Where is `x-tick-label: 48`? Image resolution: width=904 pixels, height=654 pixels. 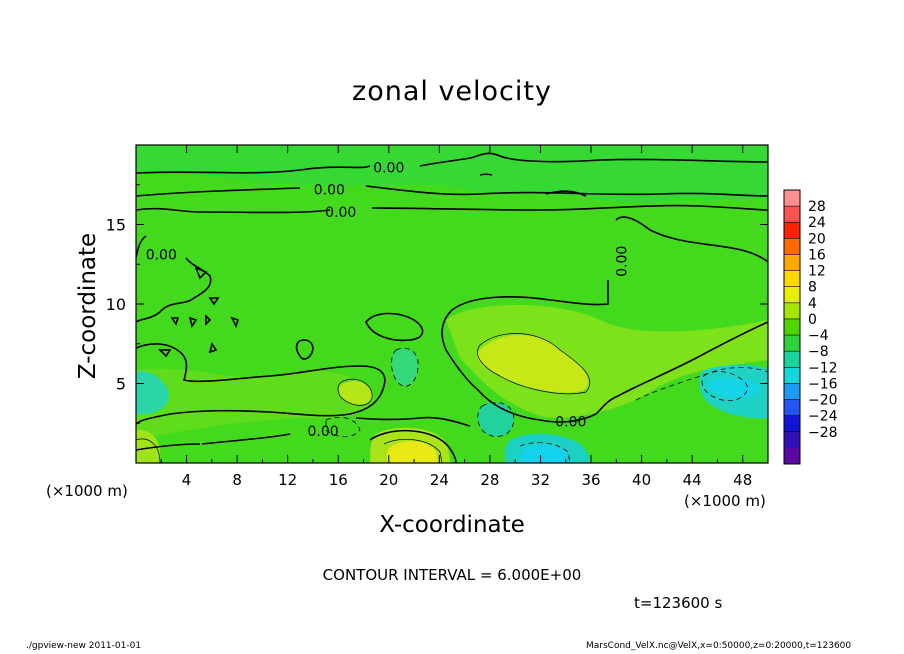 x-tick-label: 48 is located at coordinates (742, 480).